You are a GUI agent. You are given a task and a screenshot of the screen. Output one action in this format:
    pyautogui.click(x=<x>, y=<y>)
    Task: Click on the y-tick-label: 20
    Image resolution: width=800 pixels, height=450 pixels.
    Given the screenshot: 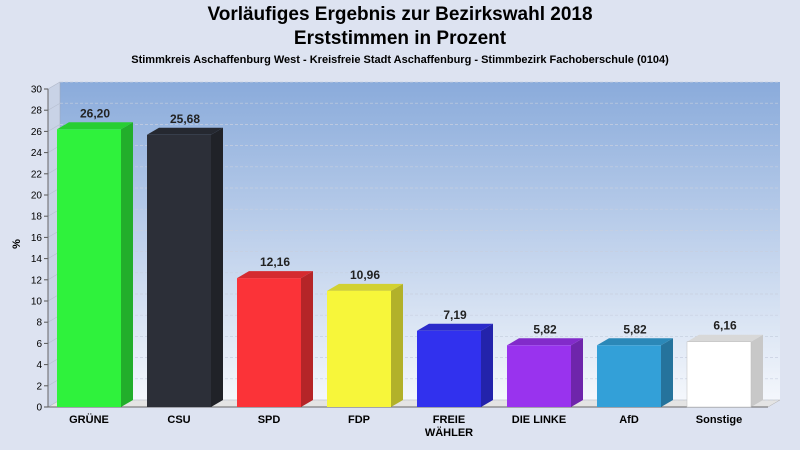 What is the action you would take?
    pyautogui.click(x=37, y=196)
    